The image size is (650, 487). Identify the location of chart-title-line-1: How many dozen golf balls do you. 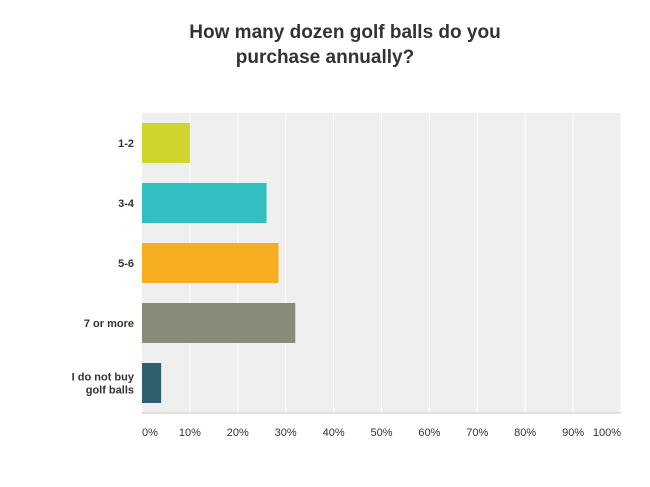
(345, 32).